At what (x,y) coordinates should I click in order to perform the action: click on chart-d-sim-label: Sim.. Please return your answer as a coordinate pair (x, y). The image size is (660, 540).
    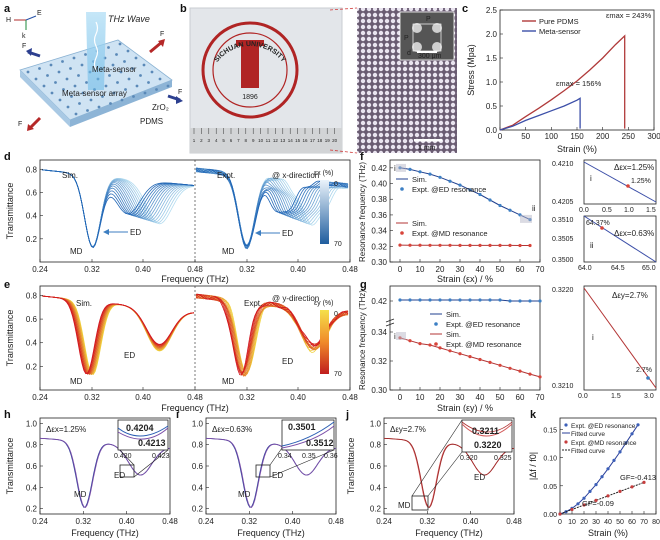
    Looking at the image, I should click on (70, 175).